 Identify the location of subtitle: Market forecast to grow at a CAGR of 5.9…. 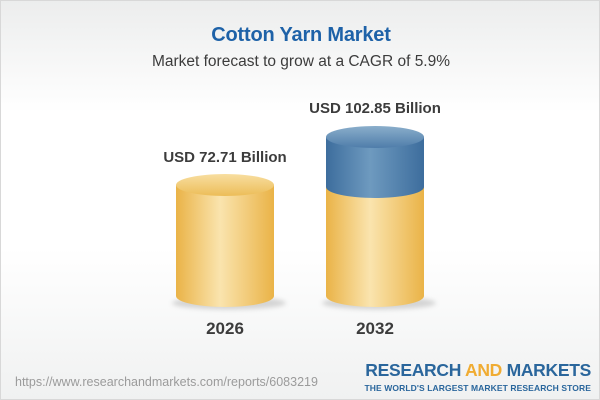
(301, 61).